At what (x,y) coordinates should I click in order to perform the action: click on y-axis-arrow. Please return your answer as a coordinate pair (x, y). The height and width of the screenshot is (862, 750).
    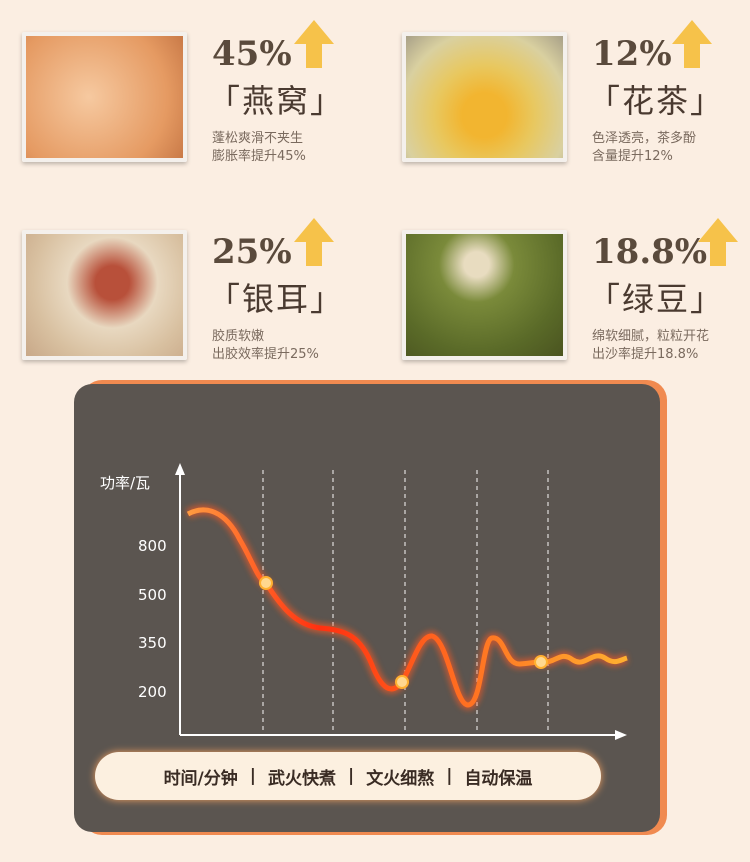
    Looking at the image, I should click on (180, 469).